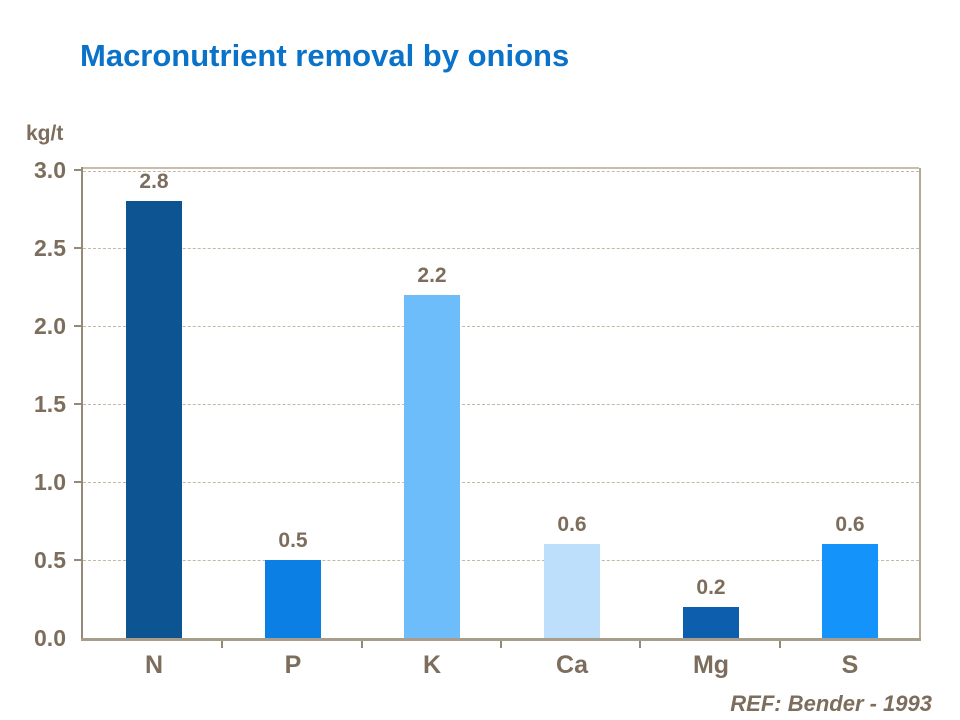  Describe the element at coordinates (572, 665) in the screenshot. I see `x-category-label-Ca: Ca` at that location.